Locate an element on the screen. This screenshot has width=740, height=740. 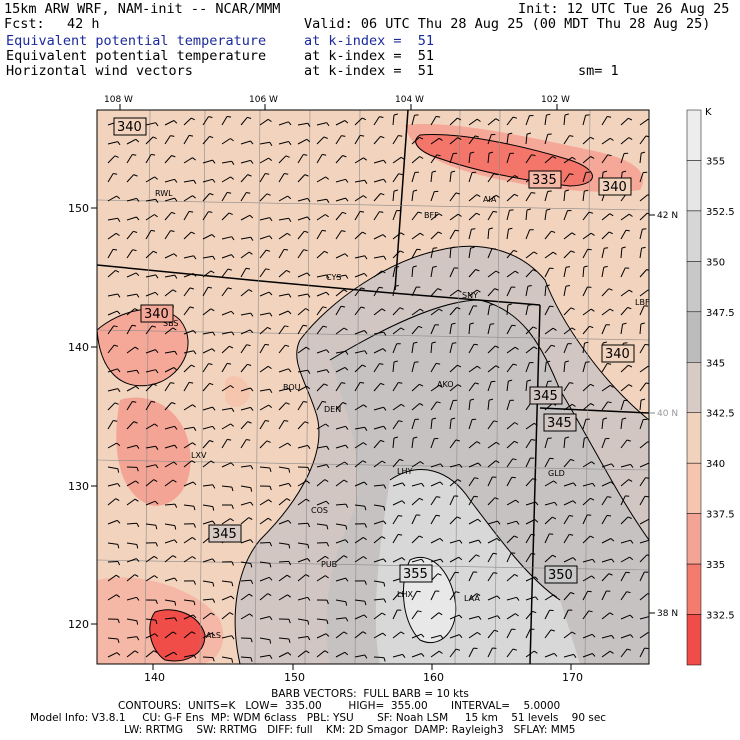
left-axis: 150 140 130 120 is located at coordinates (82, 416).